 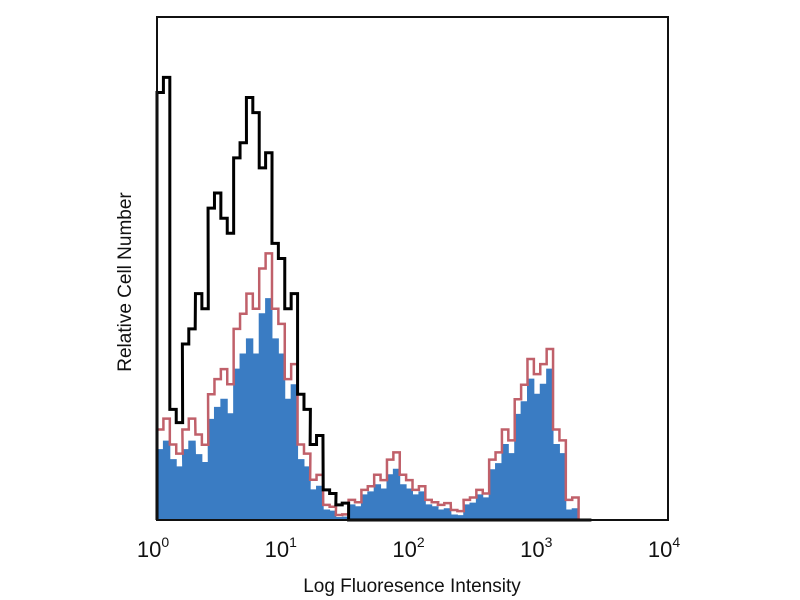 What do you see at coordinates (412, 586) in the screenshot?
I see `x-axis-label: Log Fluoresence Intensity` at bounding box center [412, 586].